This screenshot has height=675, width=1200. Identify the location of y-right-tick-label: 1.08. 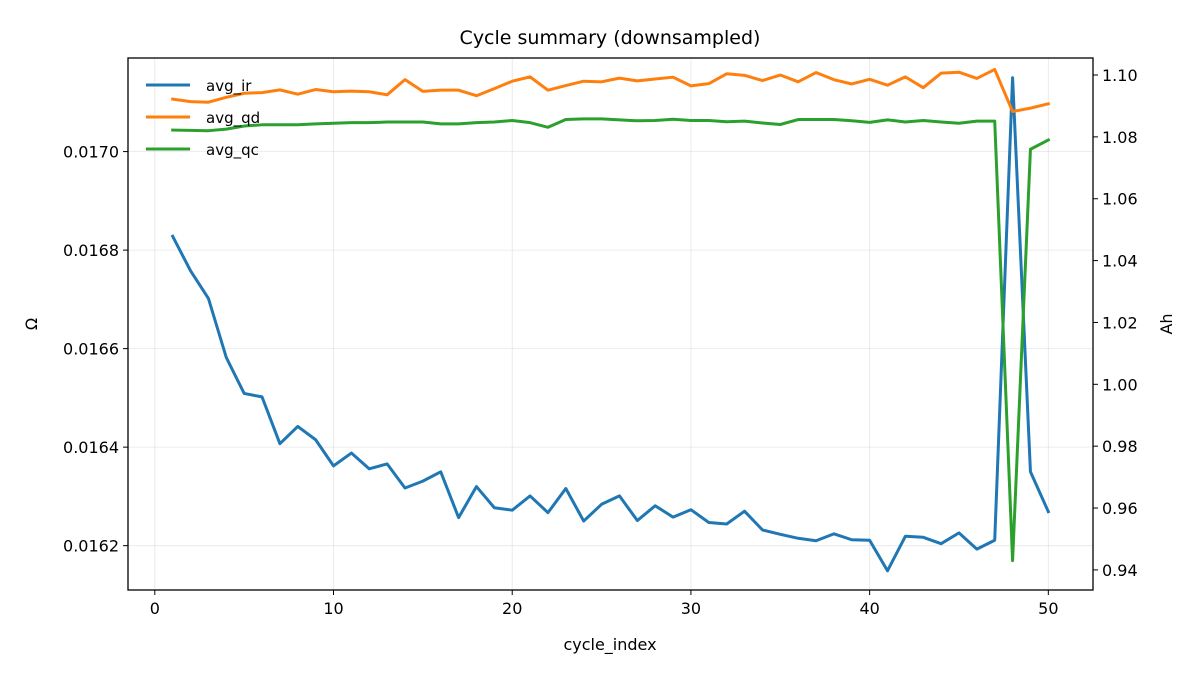
(1120, 137).